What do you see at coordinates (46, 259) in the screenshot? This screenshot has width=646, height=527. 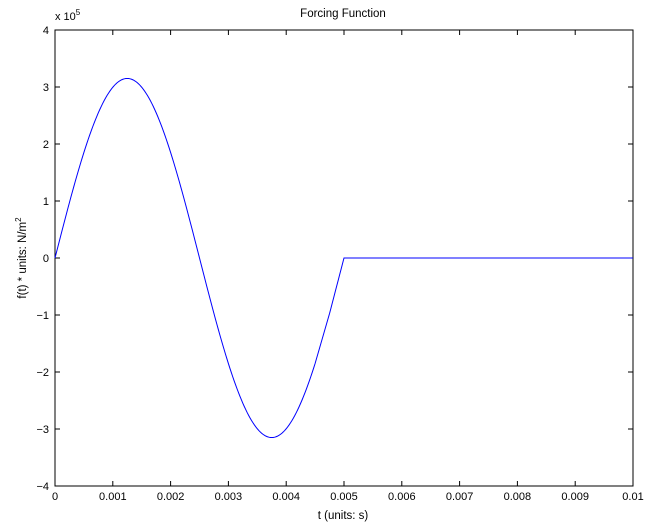 I see `y-tick-label: 0` at bounding box center [46, 259].